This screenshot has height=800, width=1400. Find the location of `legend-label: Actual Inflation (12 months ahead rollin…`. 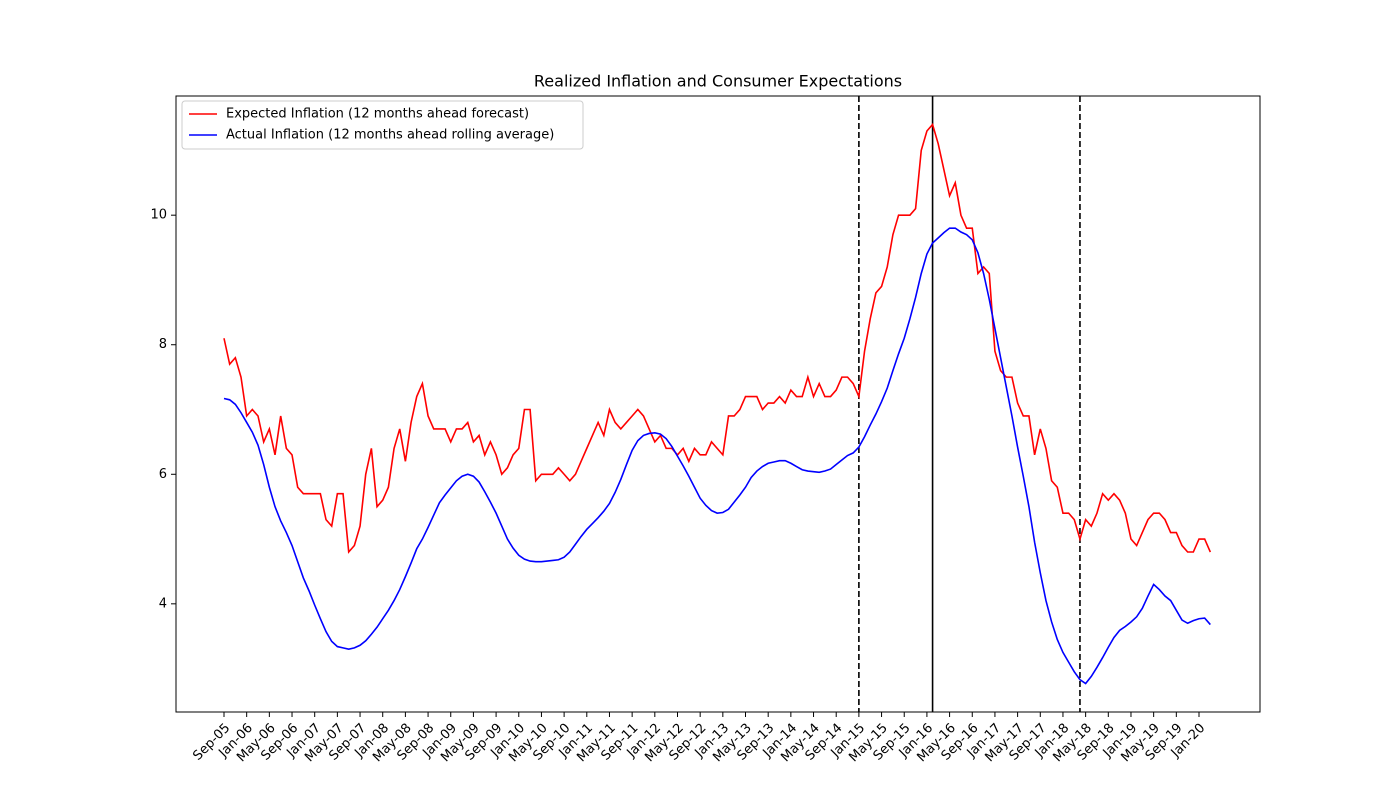

legend-label: Actual Inflation (12 months ahead rollin… is located at coordinates (390, 135).